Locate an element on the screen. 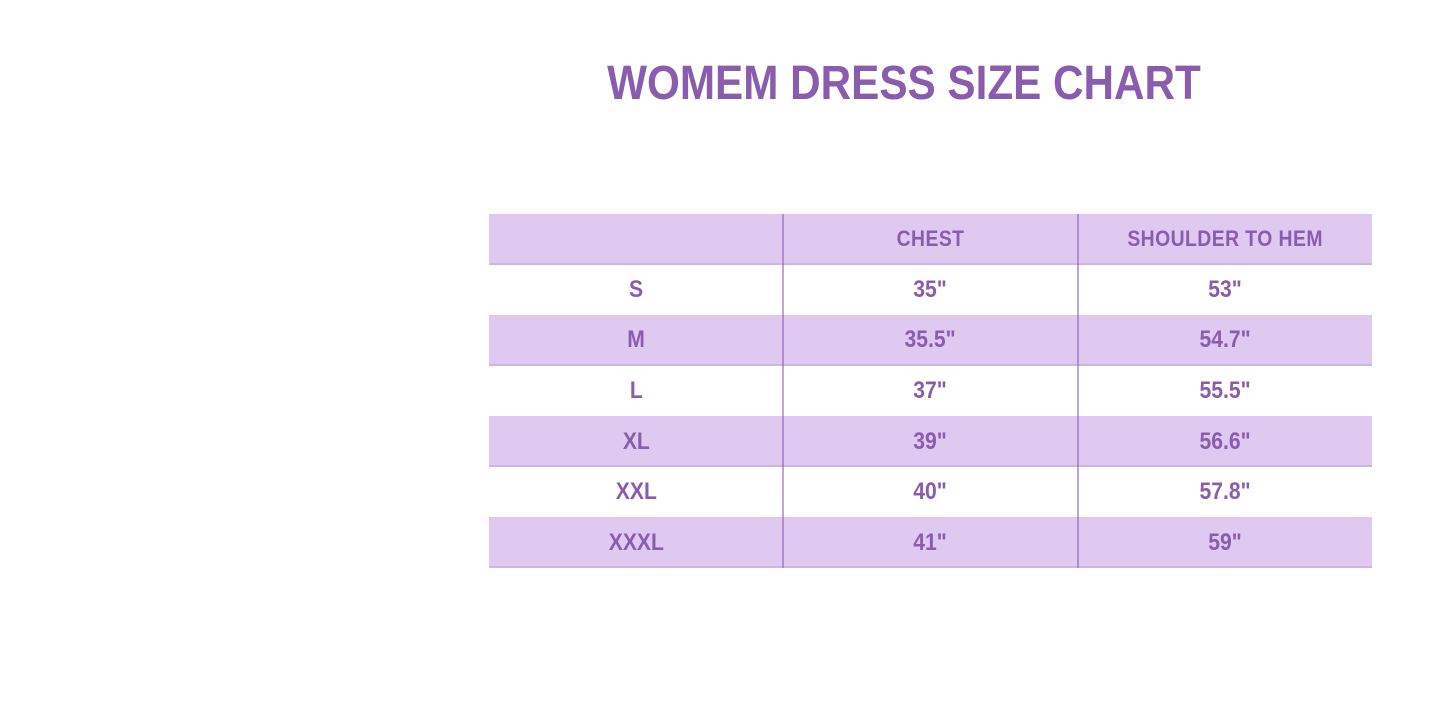  shoulder-to-hem-cell: 53" is located at coordinates (1225, 290).